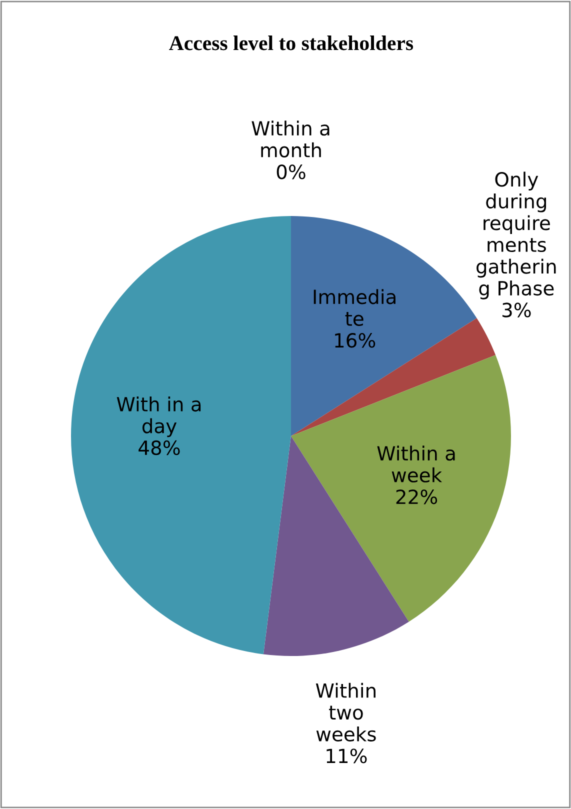 The height and width of the screenshot is (809, 571). What do you see at coordinates (346, 712) in the screenshot?
I see `slice-label: Within two weeks` at bounding box center [346, 712].